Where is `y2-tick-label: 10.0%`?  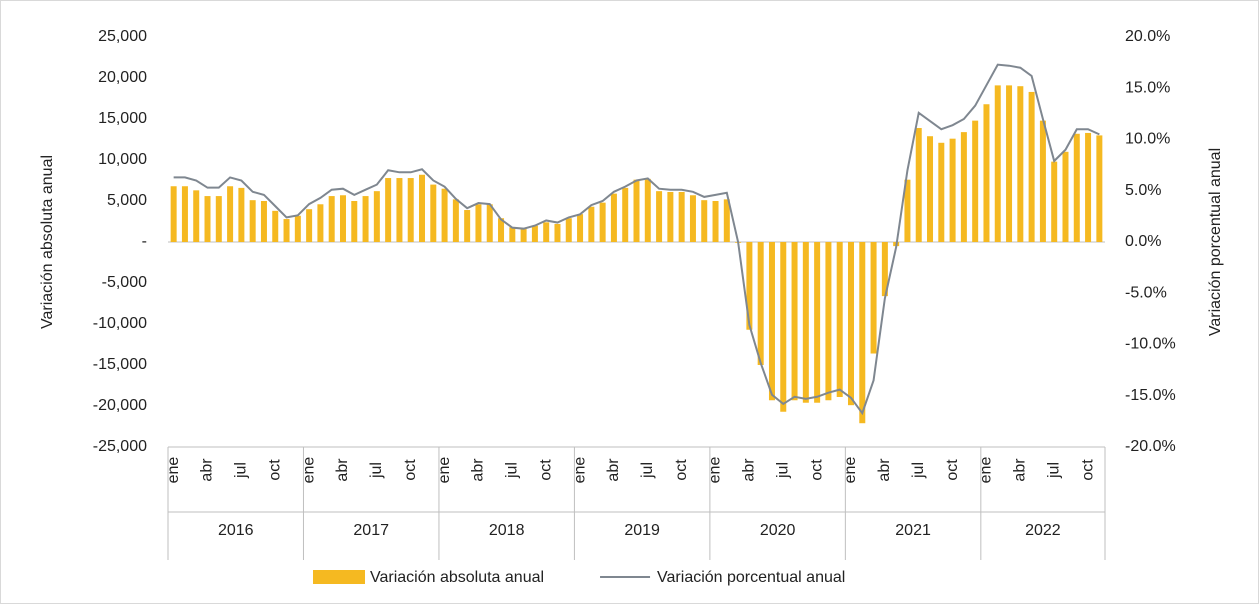
y2-tick-label: 10.0% is located at coordinates (1147, 139).